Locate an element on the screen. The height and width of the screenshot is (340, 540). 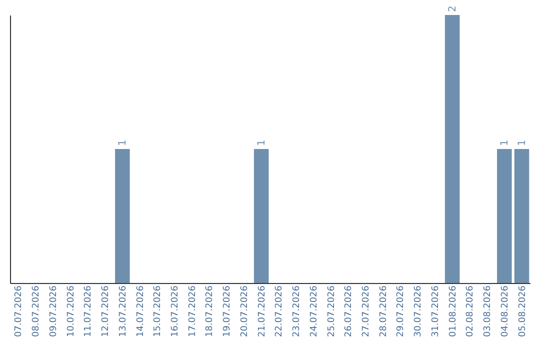
x-tick-label: 05.08.2026 is located at coordinates (523, 311).